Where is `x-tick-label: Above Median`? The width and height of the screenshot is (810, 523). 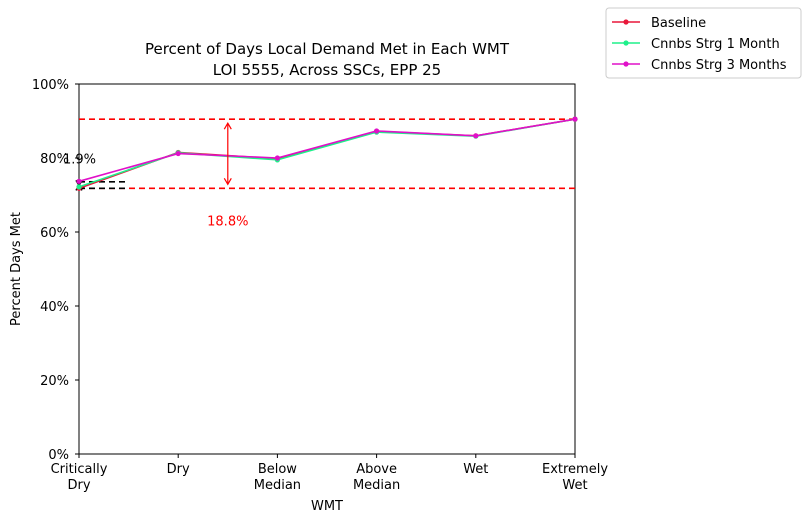 x-tick-label: Above Median is located at coordinates (376, 477).